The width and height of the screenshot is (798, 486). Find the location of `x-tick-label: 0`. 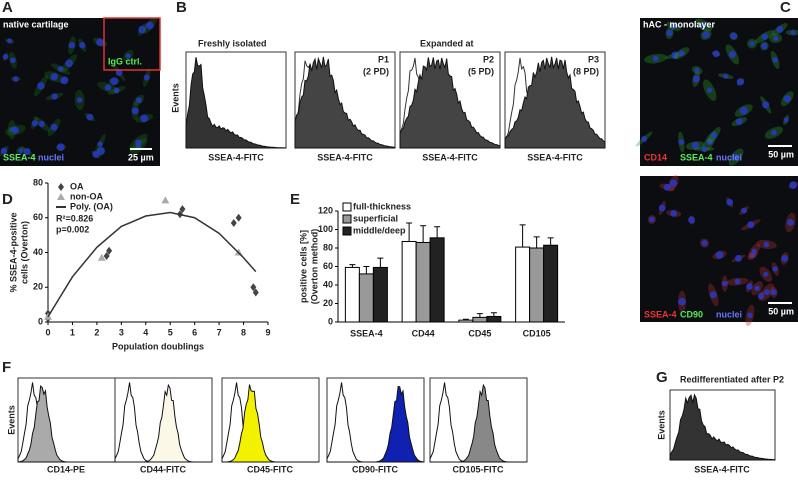

x-tick-label: 0 is located at coordinates (47, 332).